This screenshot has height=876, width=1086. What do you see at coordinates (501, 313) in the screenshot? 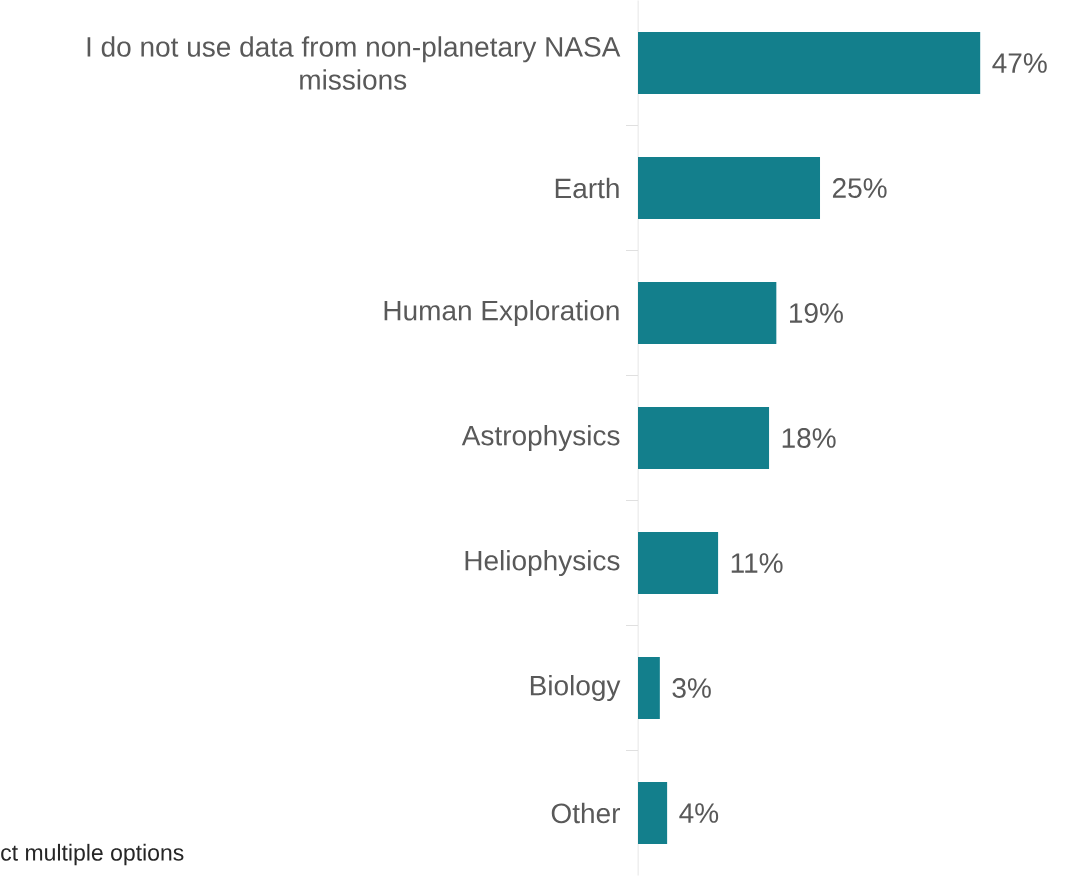
I see `y-tick-label: Human Exploration` at bounding box center [501, 313].